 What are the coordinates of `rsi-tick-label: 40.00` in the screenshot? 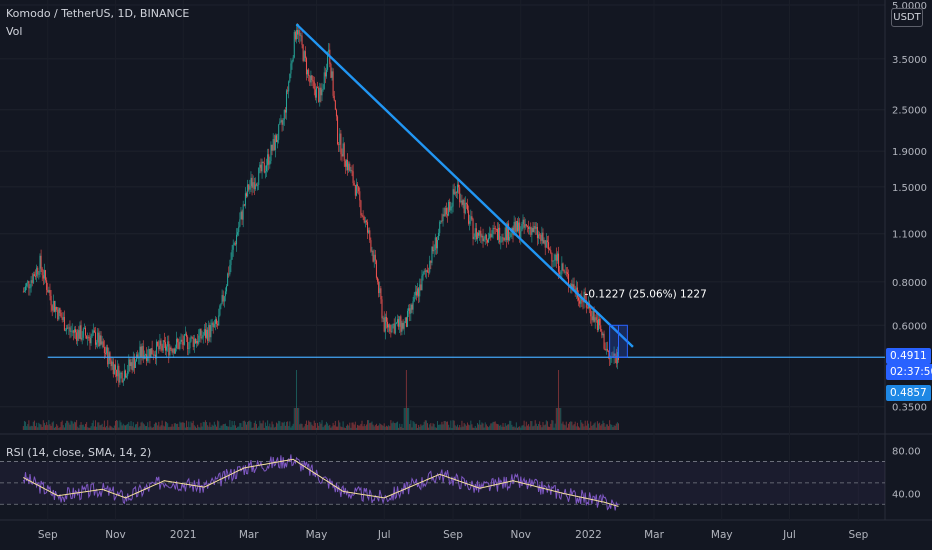 It's located at (906, 495).